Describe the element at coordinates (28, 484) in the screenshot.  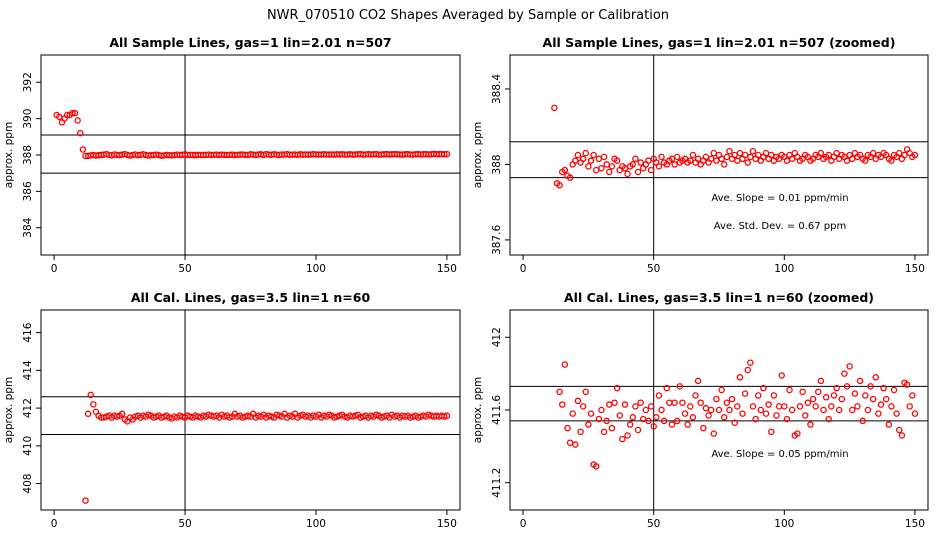
I see `y-tick-label: 408` at that location.